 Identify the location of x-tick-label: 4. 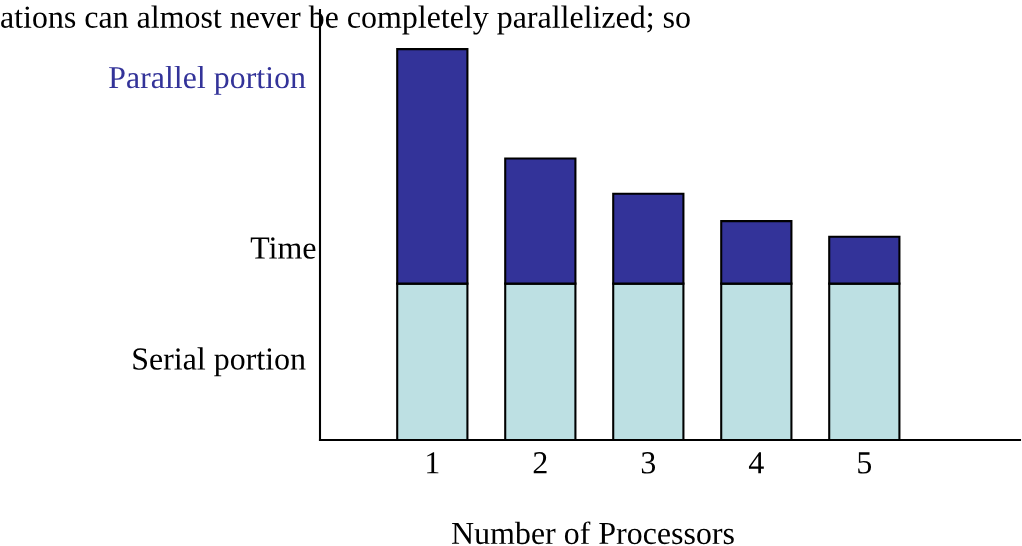
(756, 463).